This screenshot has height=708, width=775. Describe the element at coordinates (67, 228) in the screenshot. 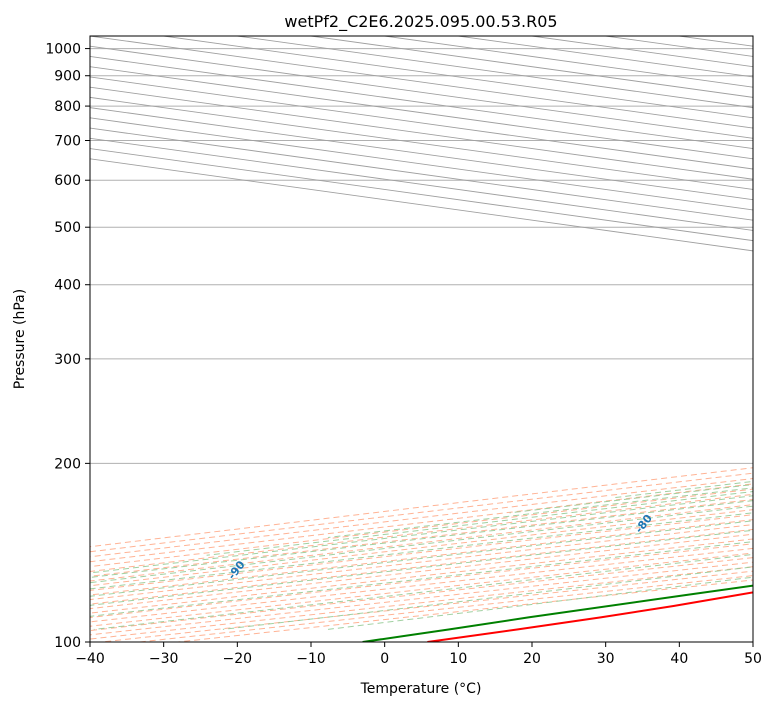

I see `y-tick-label: 500` at that location.